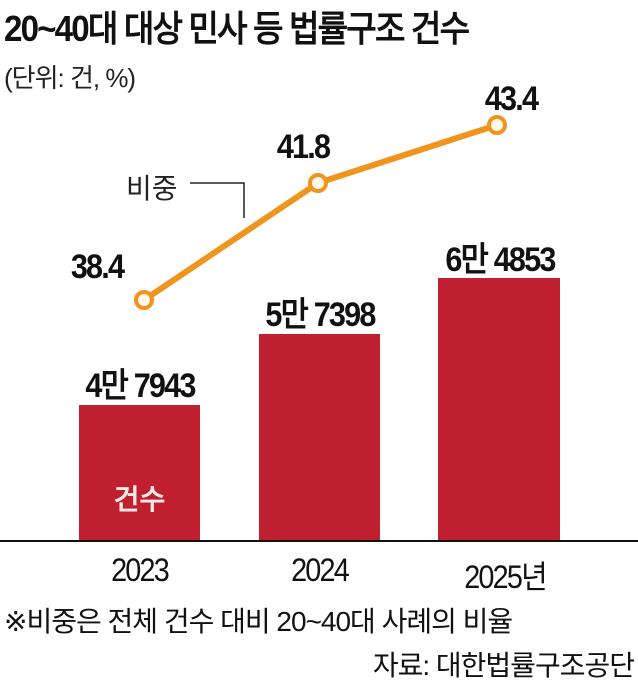  What do you see at coordinates (140, 570) in the screenshot?
I see `x-tick-2023: 2023` at bounding box center [140, 570].